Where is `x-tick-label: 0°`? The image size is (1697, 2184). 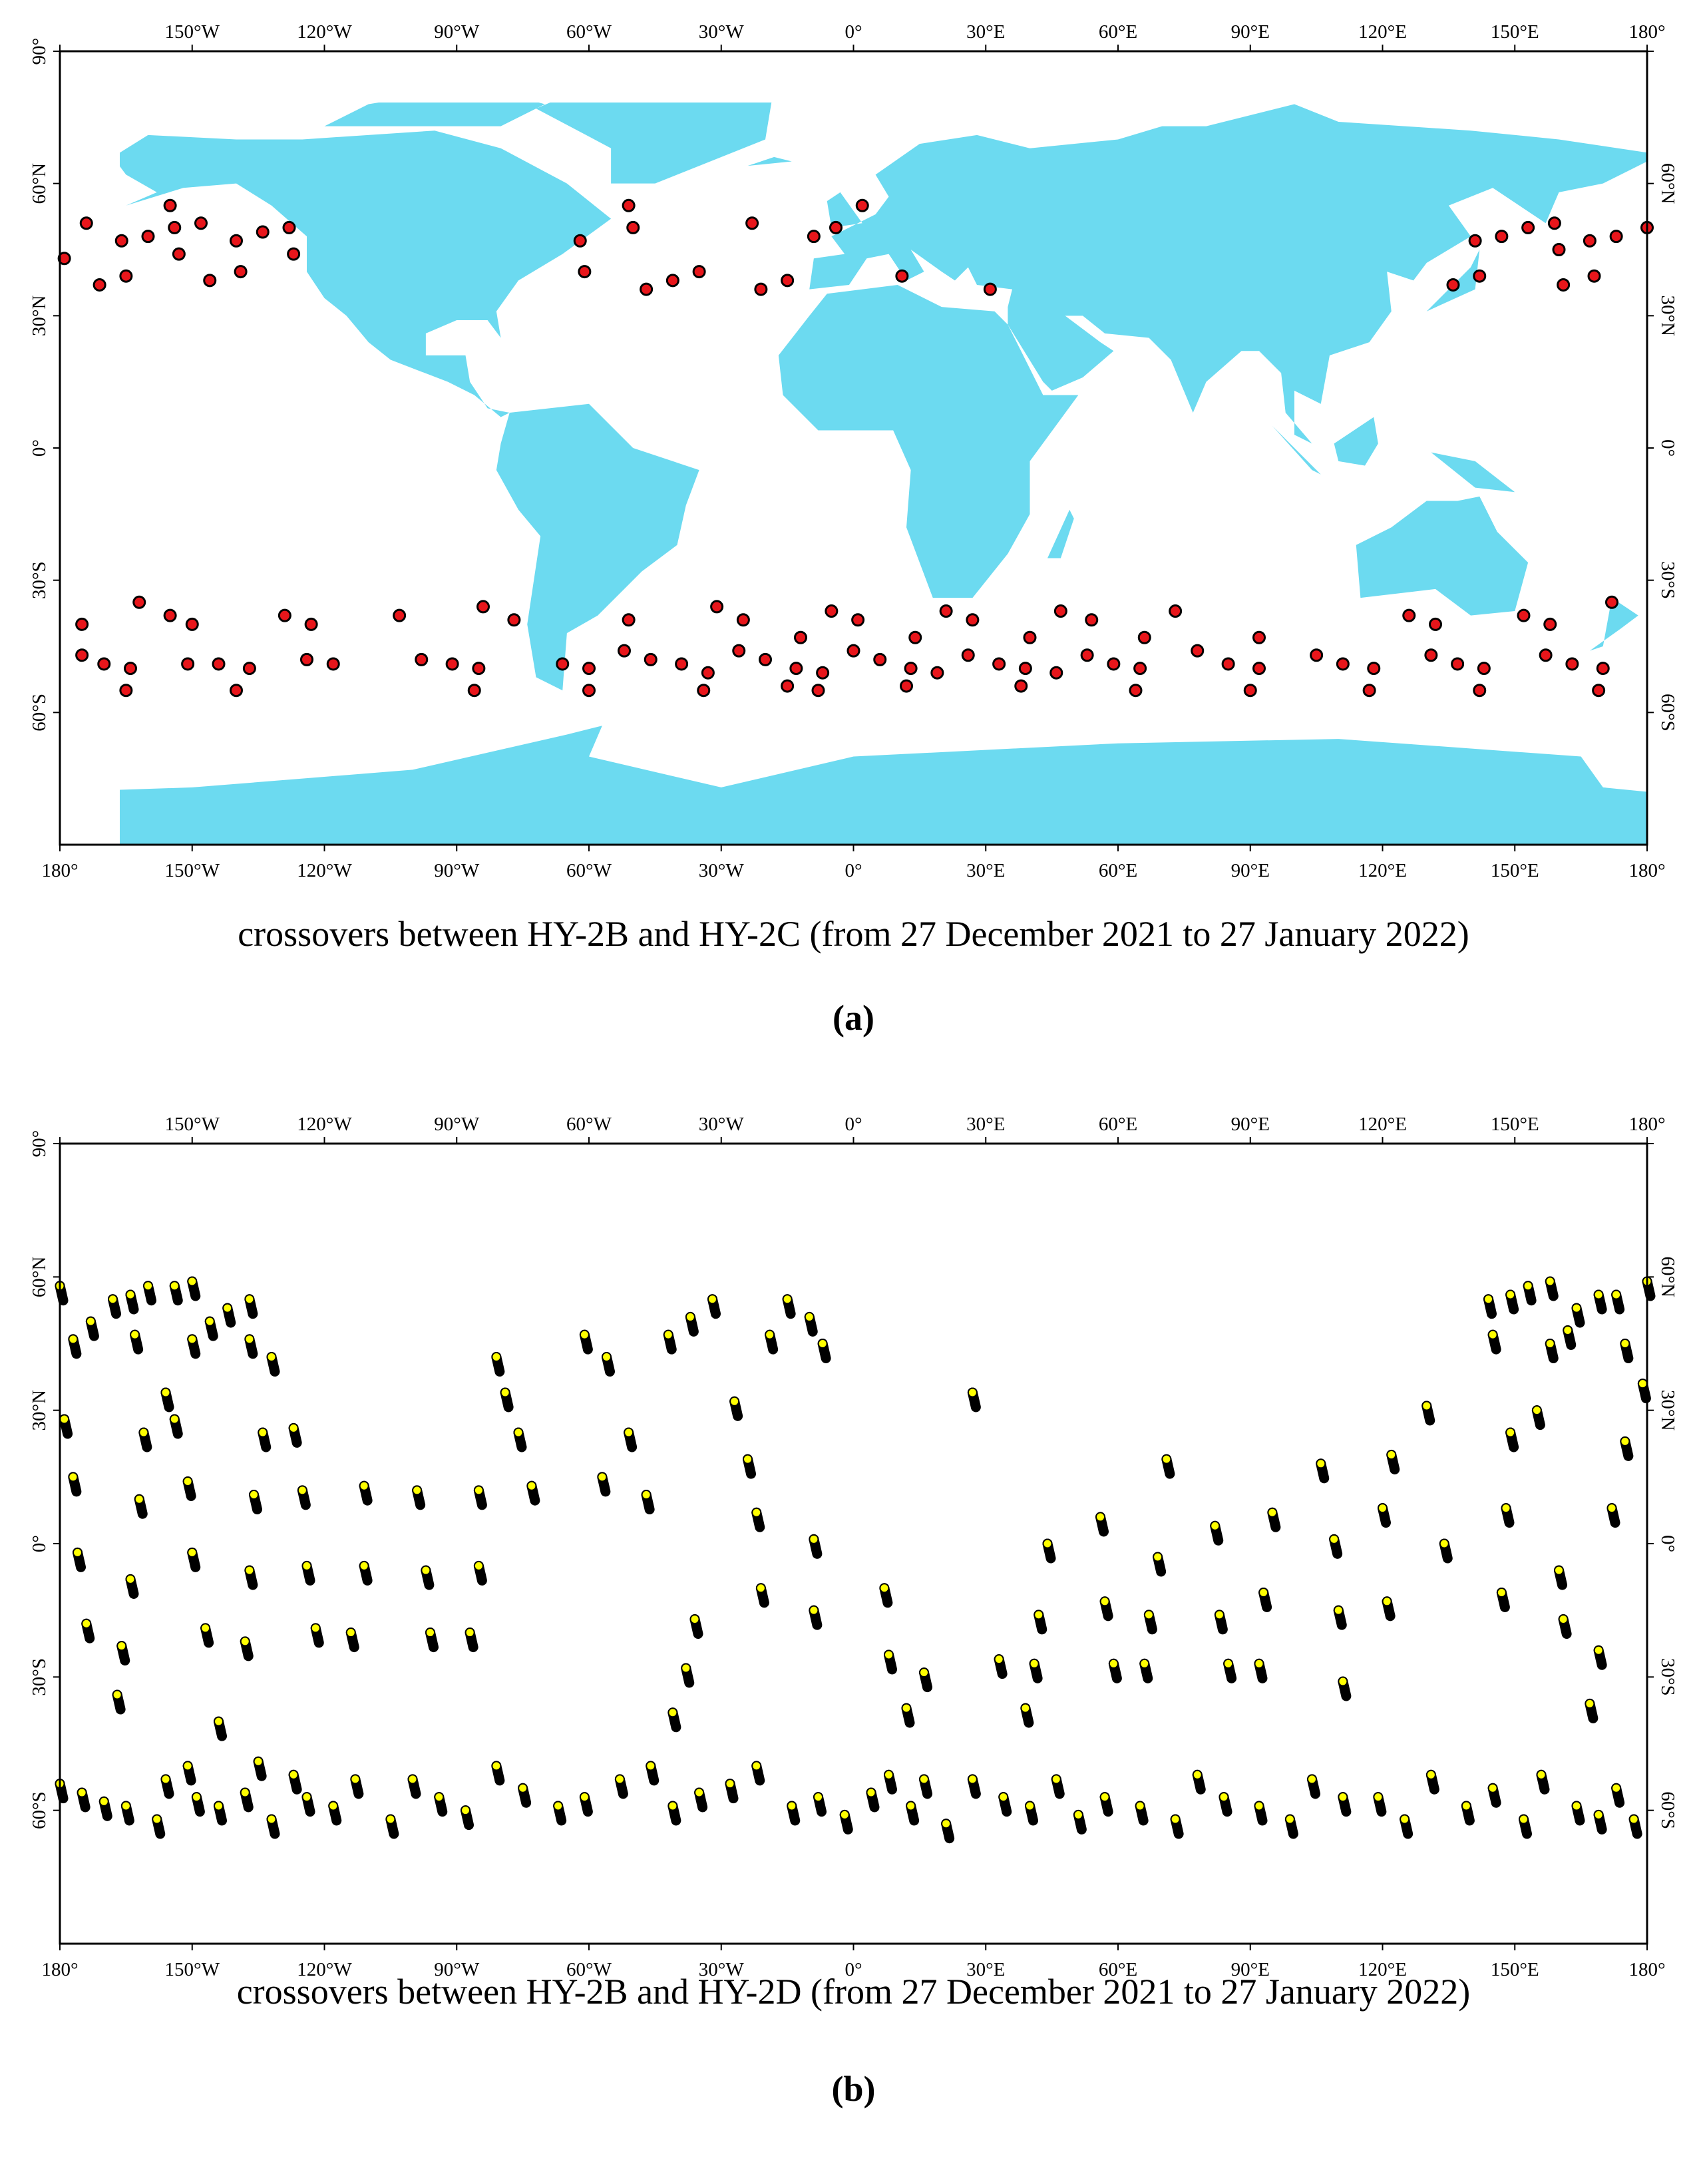 x-tick-label: 0° is located at coordinates (854, 1969).